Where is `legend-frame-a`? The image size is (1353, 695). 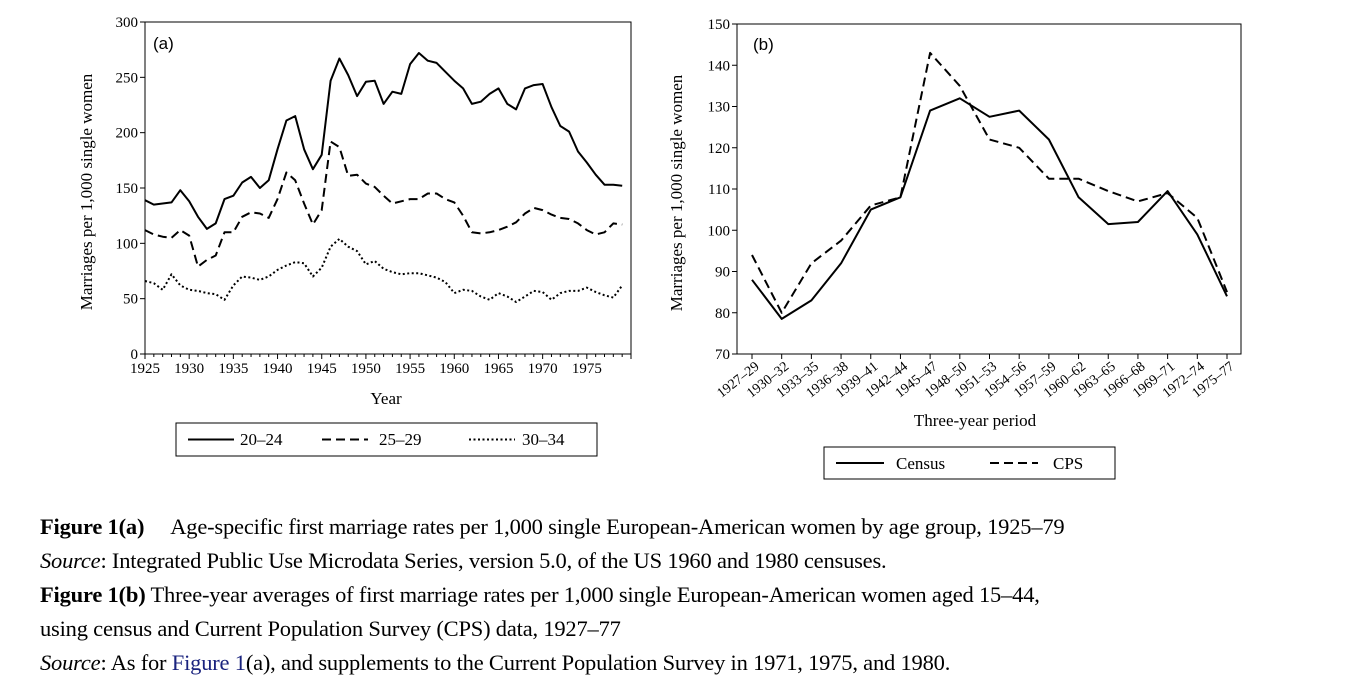
legend-frame-a is located at coordinates (386, 439).